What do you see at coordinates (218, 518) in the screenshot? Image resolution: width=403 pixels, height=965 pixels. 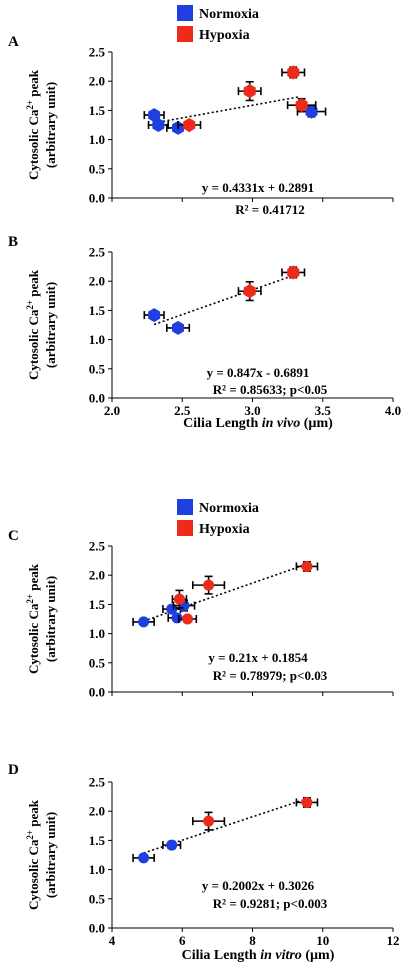 I see `legend-bottom: Normoxia Hypoxia` at bounding box center [218, 518].